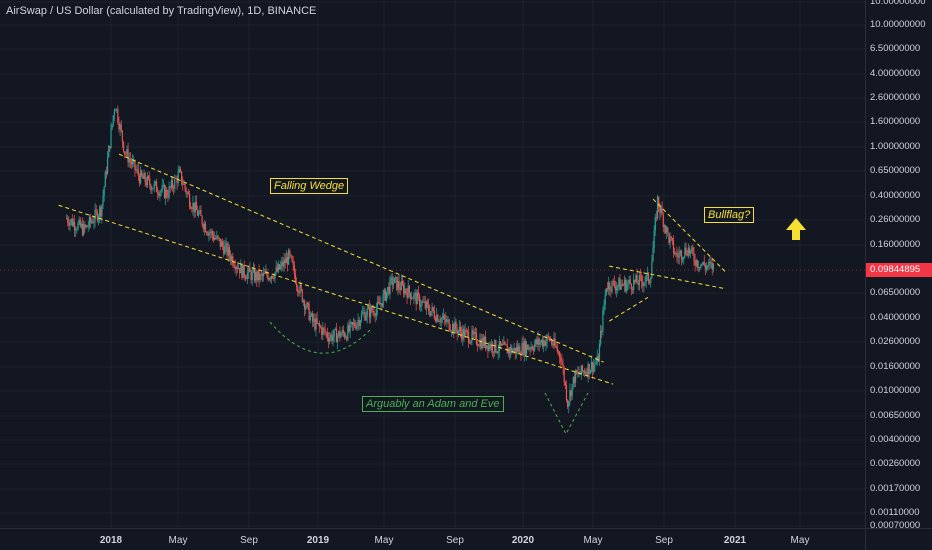 The height and width of the screenshot is (550, 932). I want to click on bullflag-label: Bullflag?, so click(729, 215).